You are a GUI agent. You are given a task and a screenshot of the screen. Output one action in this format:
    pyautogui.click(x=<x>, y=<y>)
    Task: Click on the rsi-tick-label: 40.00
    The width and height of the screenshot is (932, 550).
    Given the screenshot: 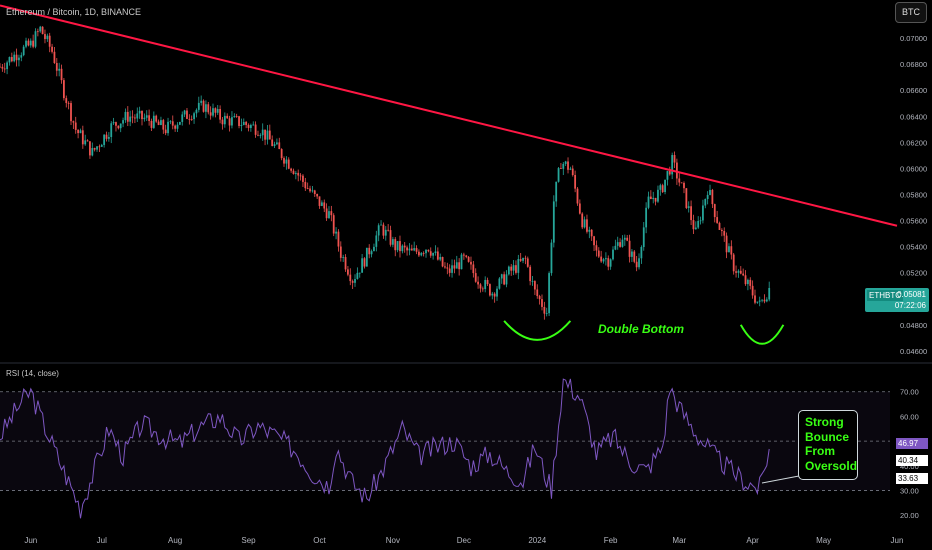 What is the action you would take?
    pyautogui.click(x=909, y=466)
    